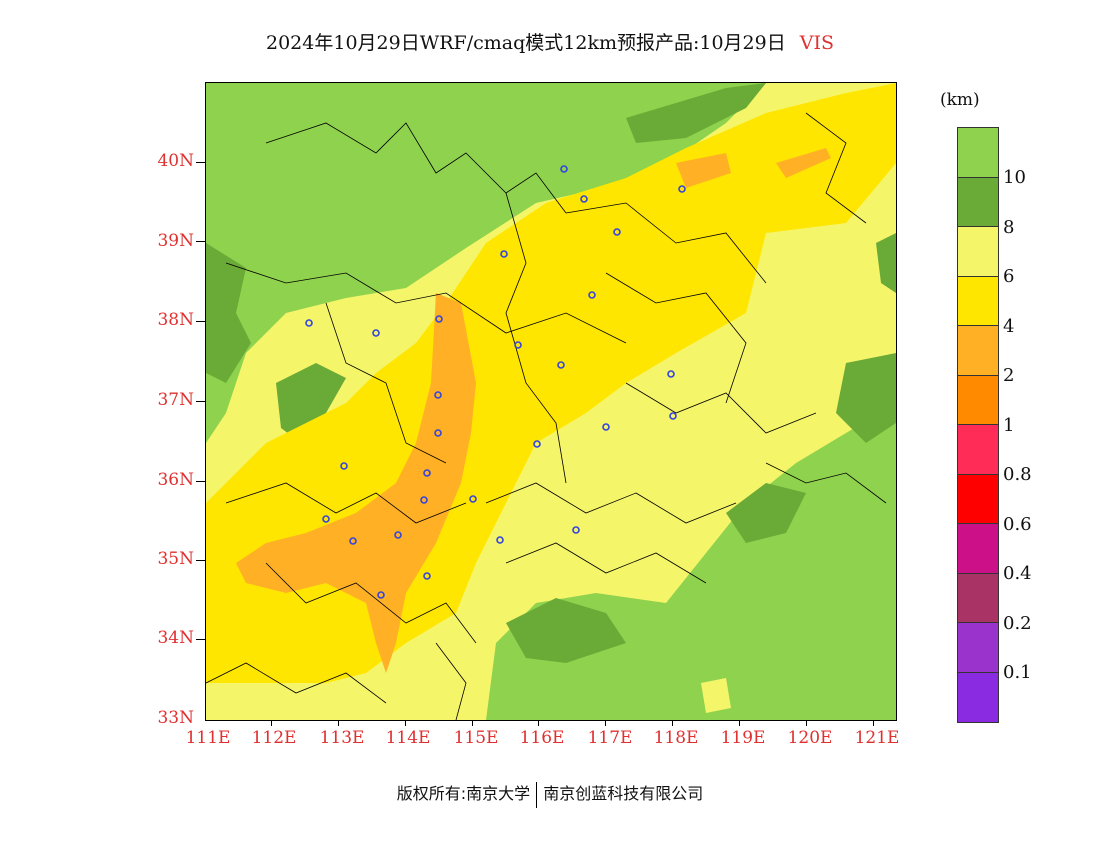  Describe the element at coordinates (886, 263) in the screenshot. I see `vis-field-8-10-northeast` at that location.